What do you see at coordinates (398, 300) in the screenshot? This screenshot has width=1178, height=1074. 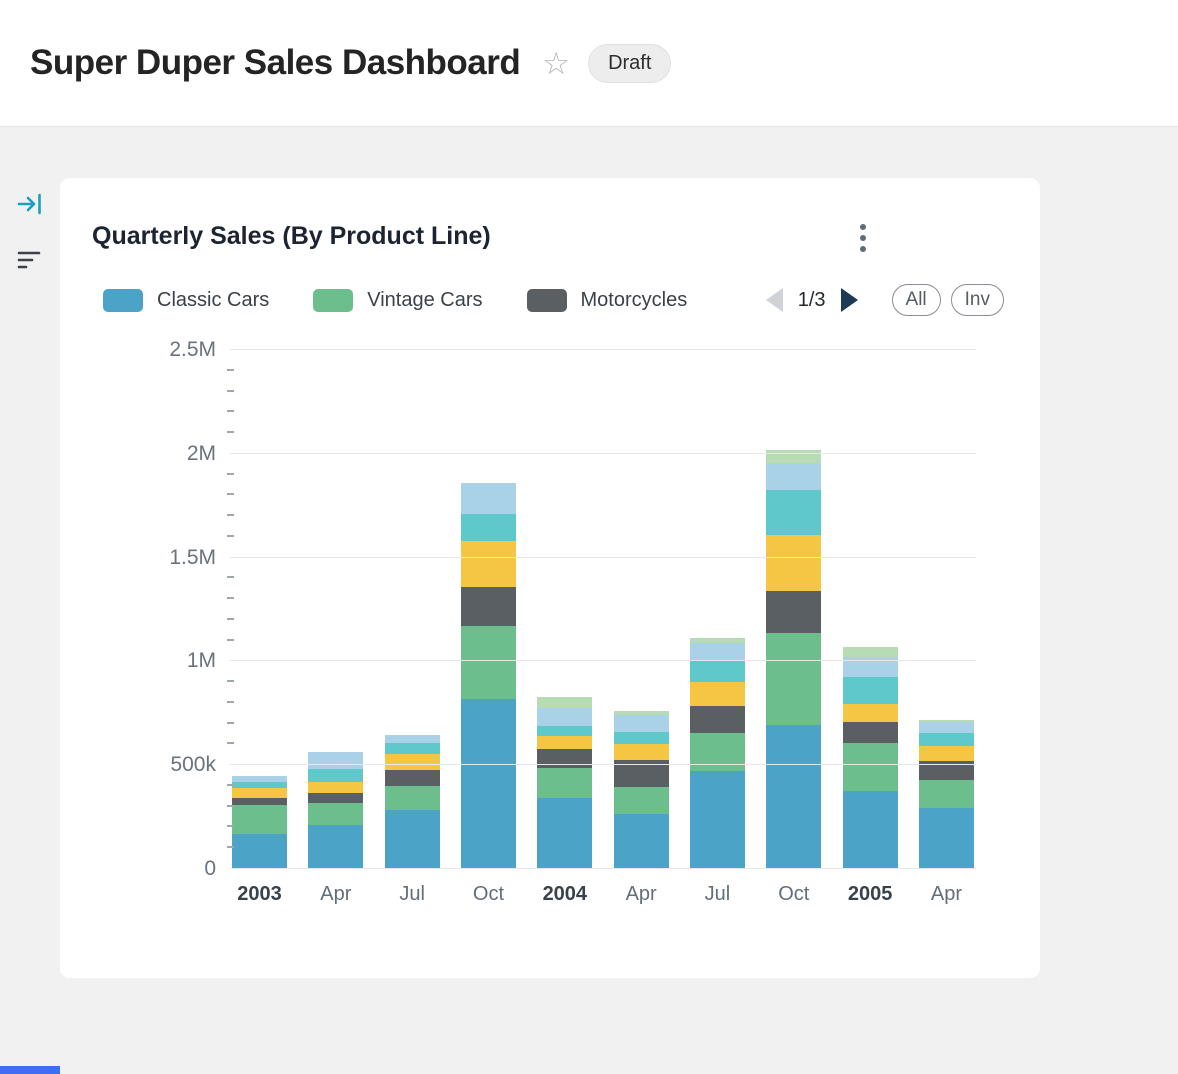 I see `legend-item: Vintage Cars` at bounding box center [398, 300].